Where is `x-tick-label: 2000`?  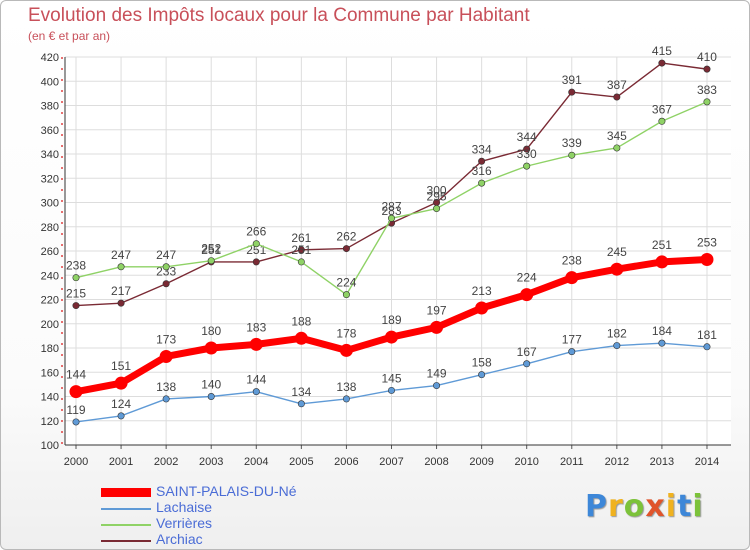 x-tick-label: 2000 is located at coordinates (76, 462).